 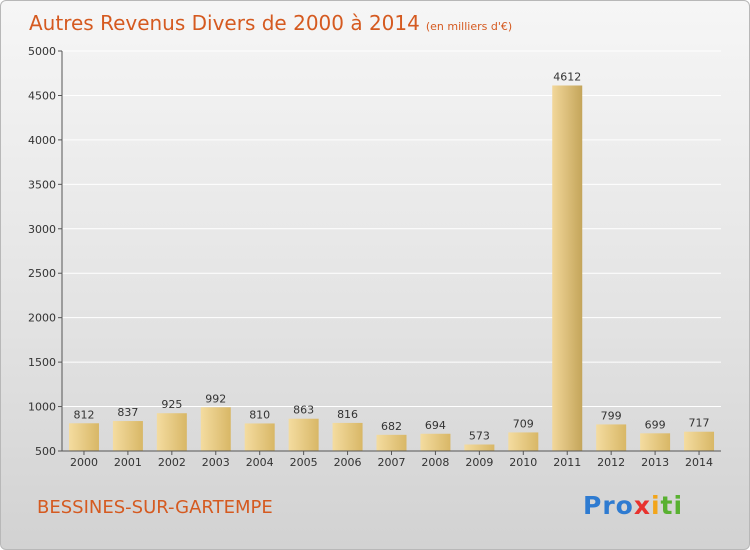 I want to click on y-tick-label-4000: 4000, so click(x=42, y=140).